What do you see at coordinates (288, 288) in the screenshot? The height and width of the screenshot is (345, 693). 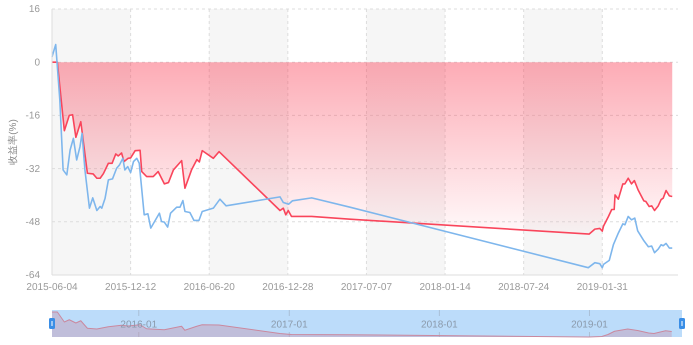 I see `x-tick-label: 2016-12-28` at bounding box center [288, 288].